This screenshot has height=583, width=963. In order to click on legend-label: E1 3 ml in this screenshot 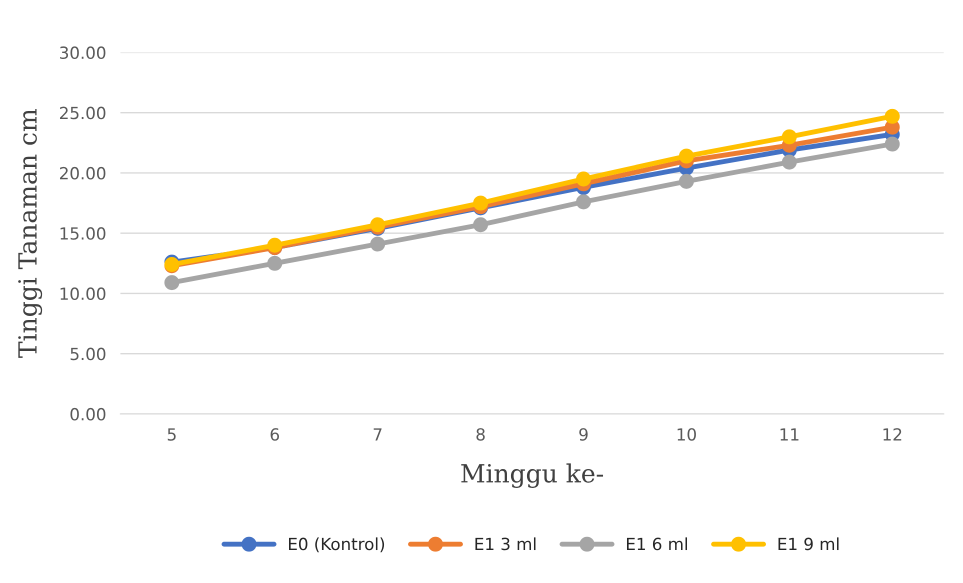, I will do `click(505, 543)`.